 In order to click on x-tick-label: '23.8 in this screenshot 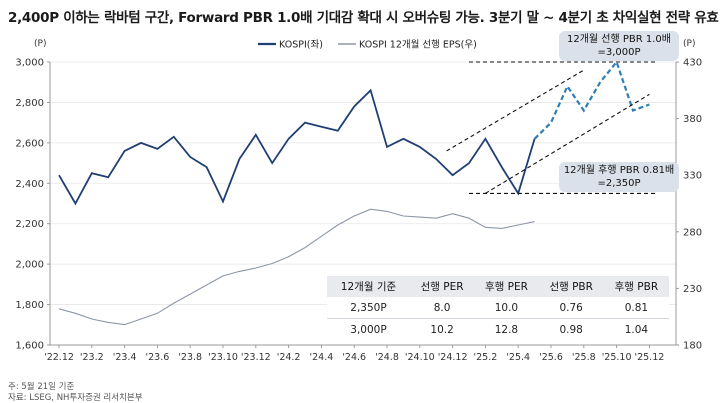, I will do `click(190, 357)`.